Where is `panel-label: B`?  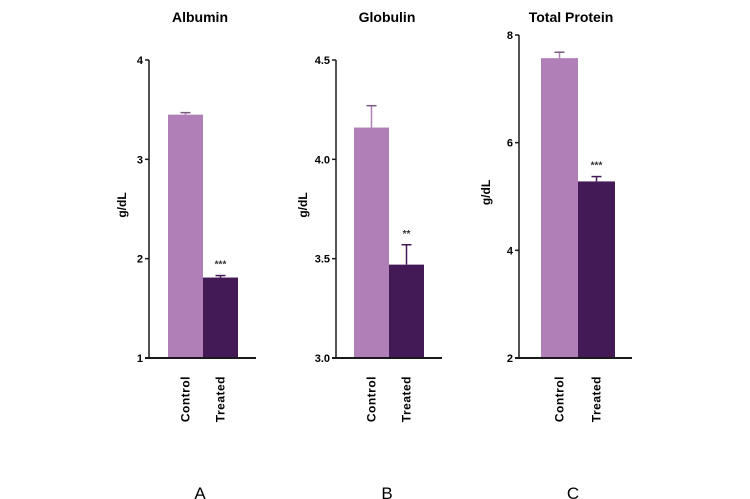
panel-label: B is located at coordinates (386, 491).